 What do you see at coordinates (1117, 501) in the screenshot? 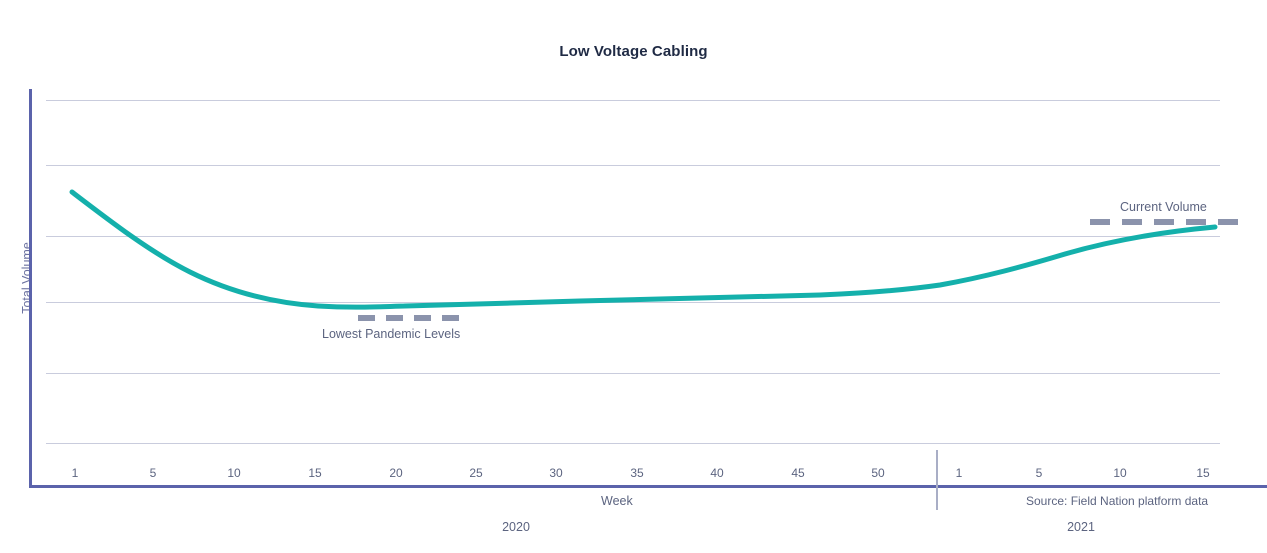
I see `source-note: Source: Field Nation platform data` at bounding box center [1117, 501].